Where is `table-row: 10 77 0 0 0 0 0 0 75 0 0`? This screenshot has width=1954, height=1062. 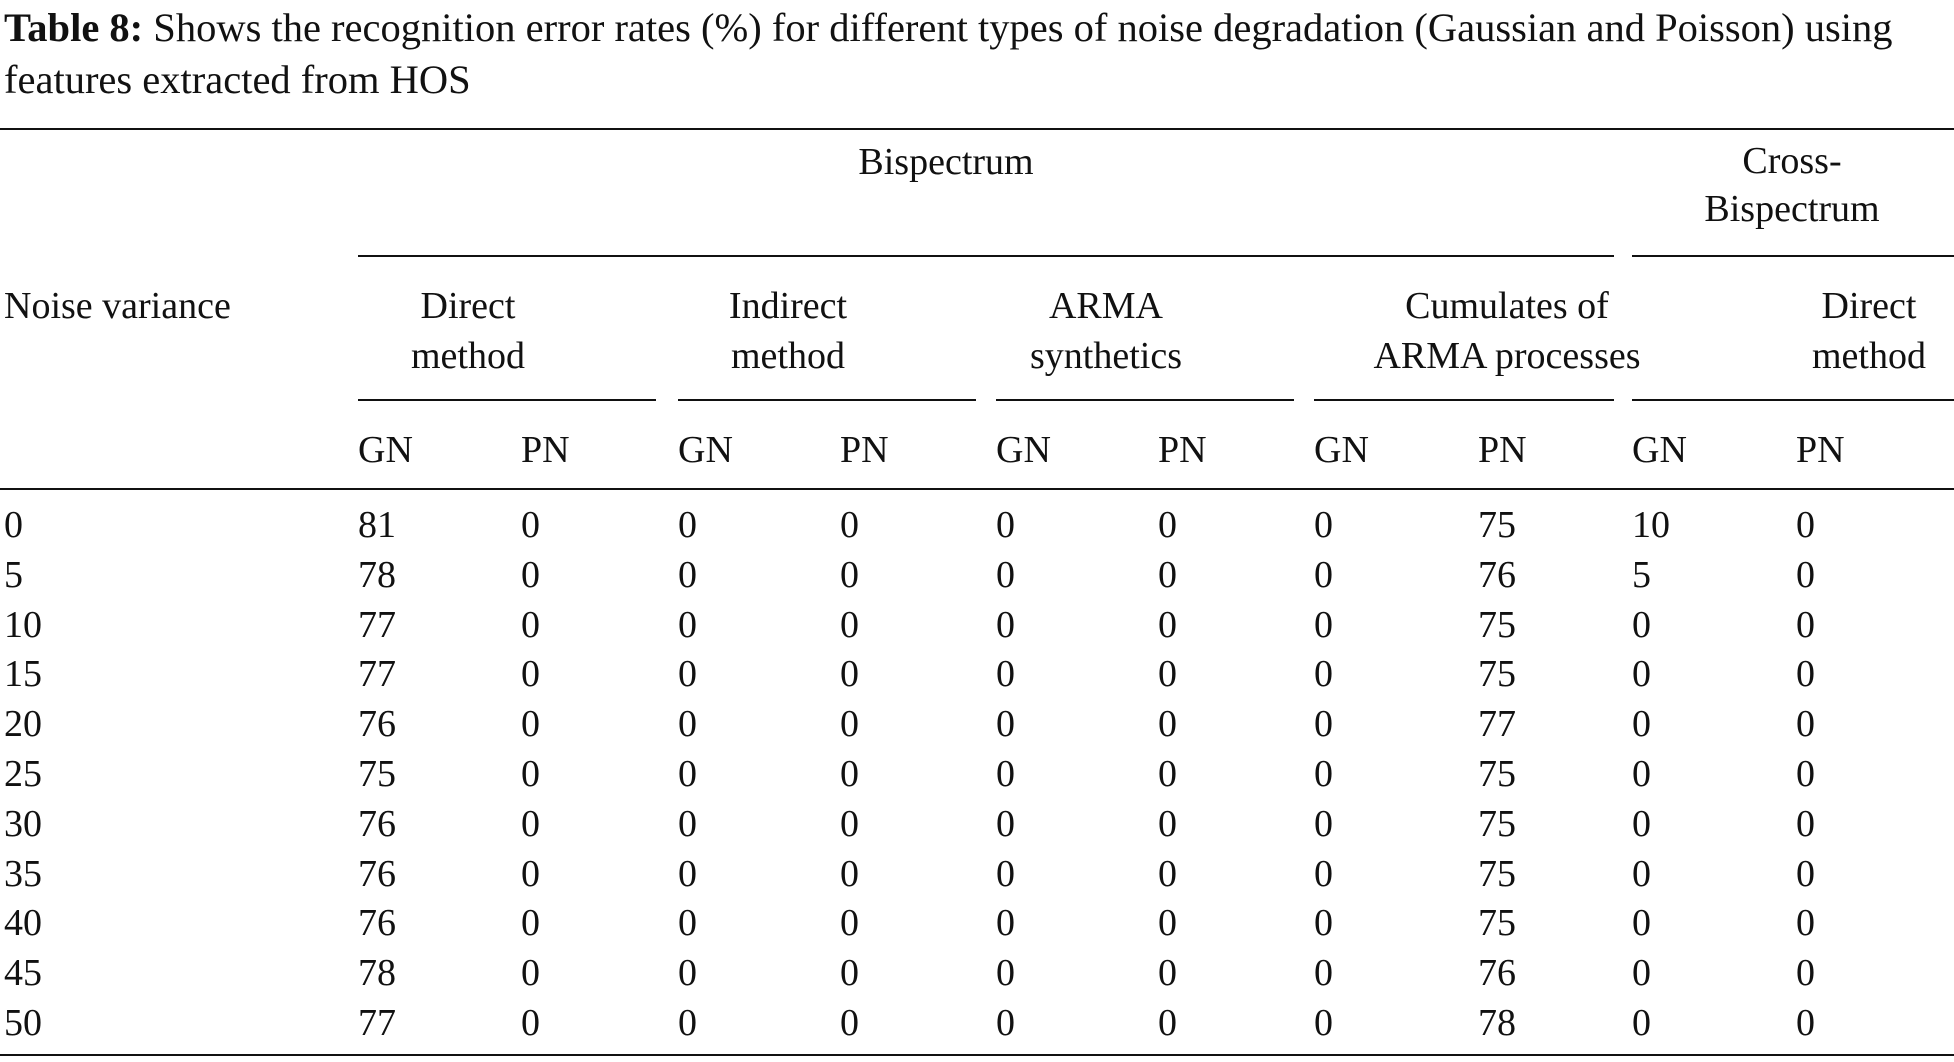
table-row: 10 77 0 0 0 0 0 0 75 0 0 is located at coordinates (977, 625).